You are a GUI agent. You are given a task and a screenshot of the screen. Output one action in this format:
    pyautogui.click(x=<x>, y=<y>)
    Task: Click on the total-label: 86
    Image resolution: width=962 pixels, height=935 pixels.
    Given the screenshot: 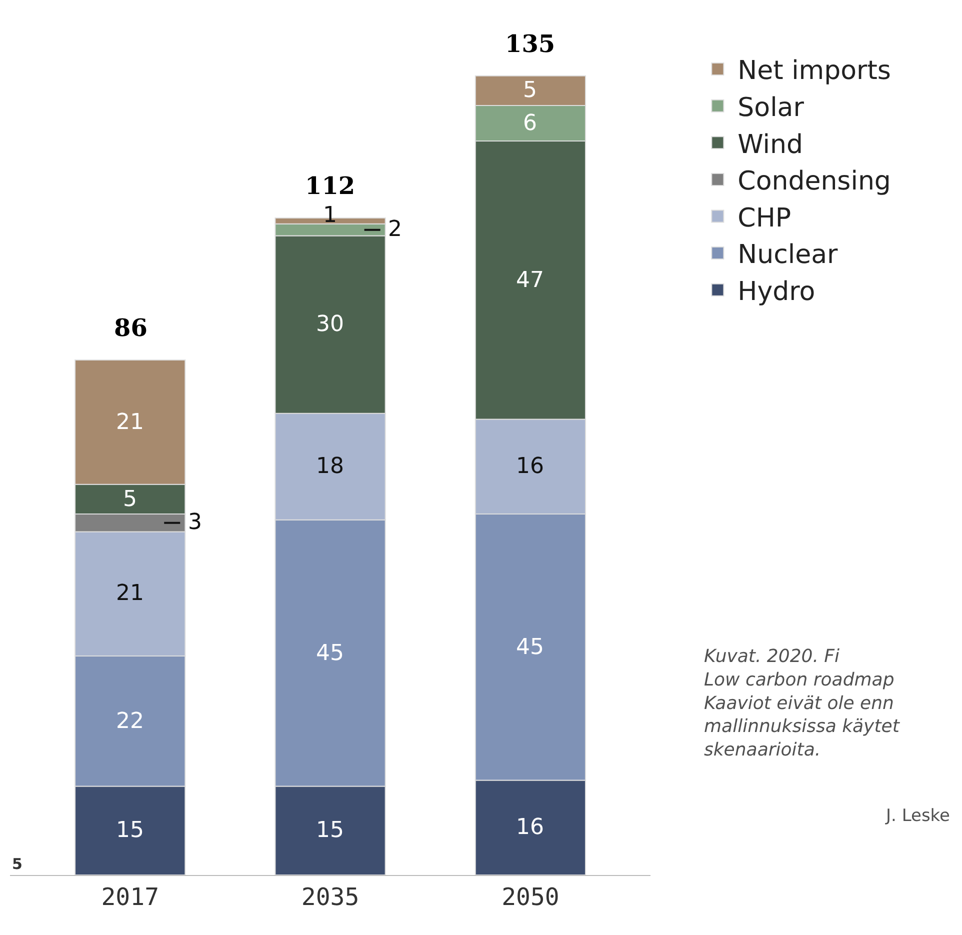 What is the action you would take?
    pyautogui.click(x=131, y=327)
    